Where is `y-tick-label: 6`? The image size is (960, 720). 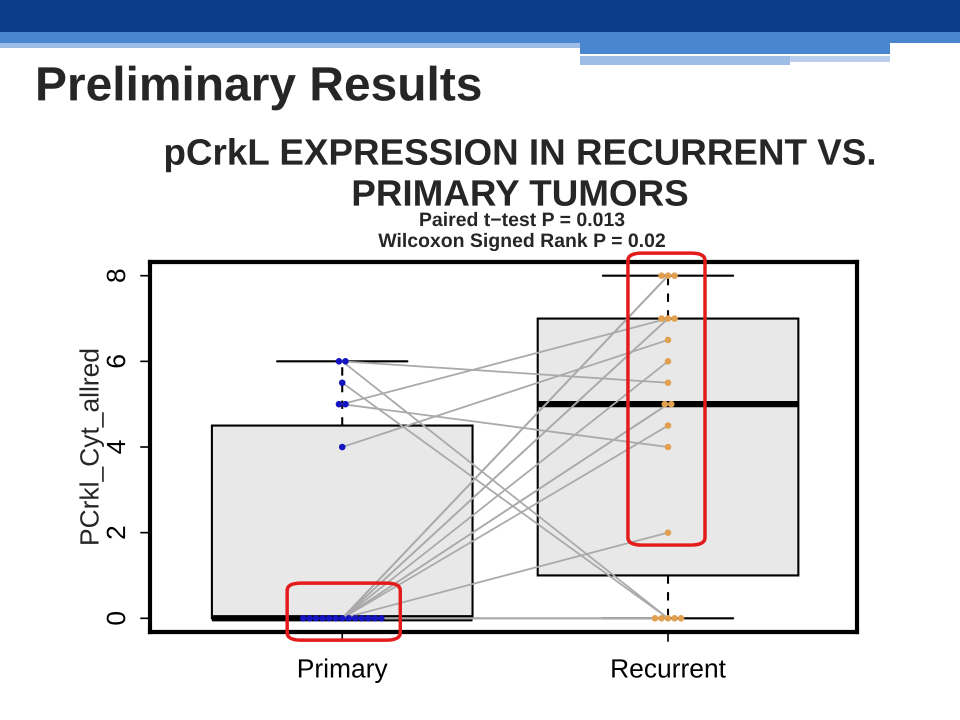 y-tick-label: 6 is located at coordinates (116, 361).